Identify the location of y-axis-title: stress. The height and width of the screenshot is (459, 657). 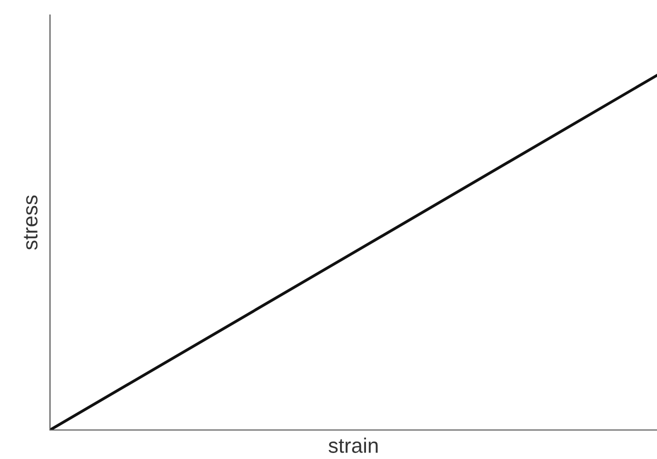
(31, 222).